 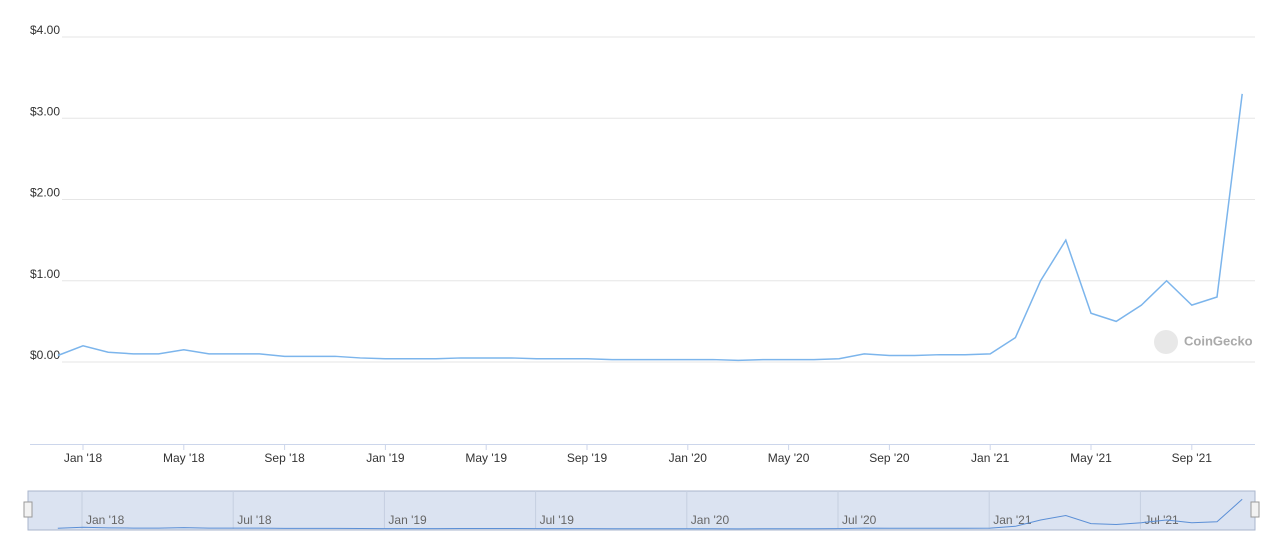 I want to click on y-tick-label: $4.00, so click(x=45, y=30).